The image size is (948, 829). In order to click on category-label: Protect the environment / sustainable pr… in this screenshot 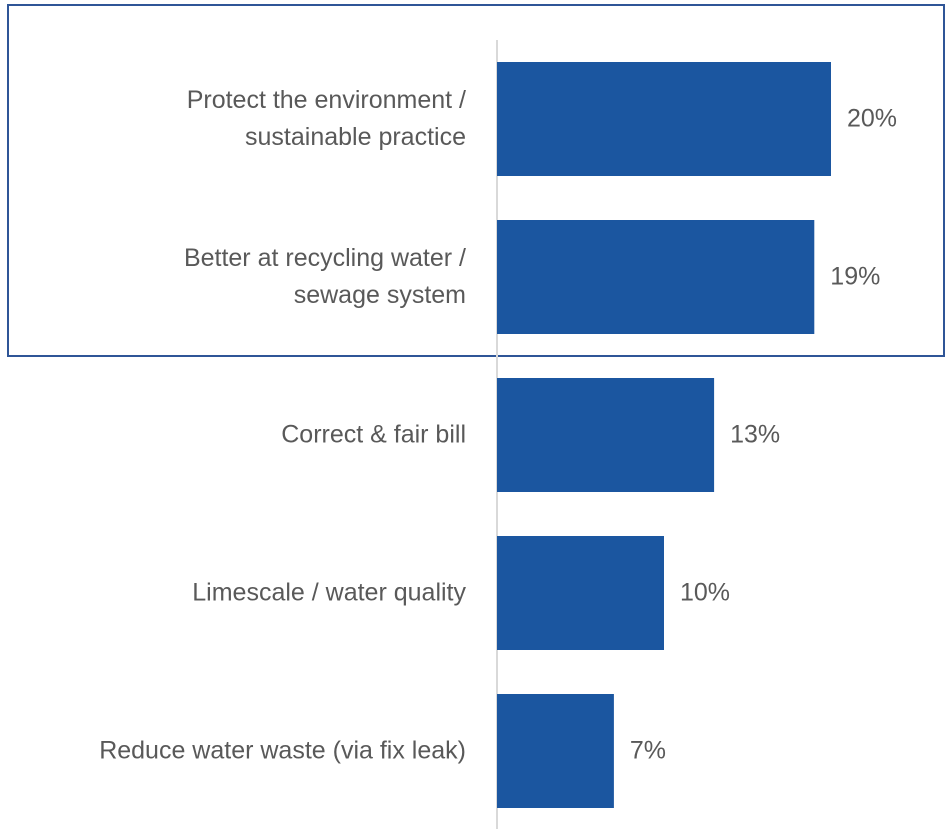, I will do `click(326, 118)`.